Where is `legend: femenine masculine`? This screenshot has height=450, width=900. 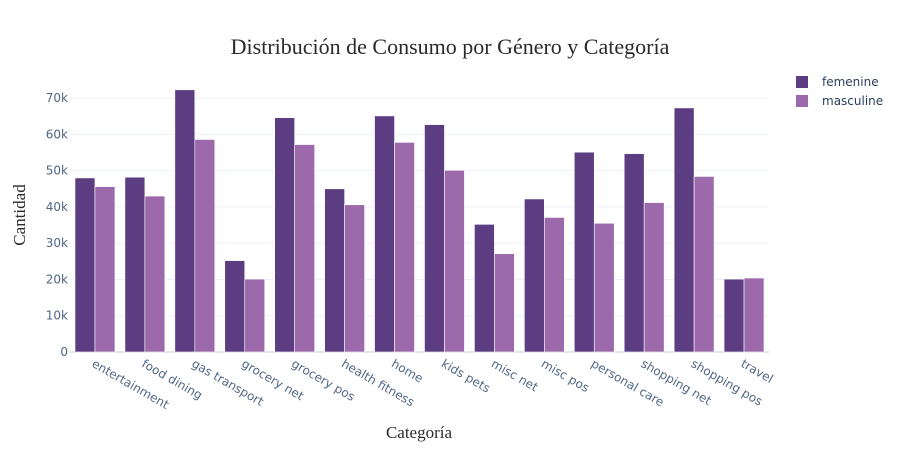 legend: femenine masculine is located at coordinates (839, 91).